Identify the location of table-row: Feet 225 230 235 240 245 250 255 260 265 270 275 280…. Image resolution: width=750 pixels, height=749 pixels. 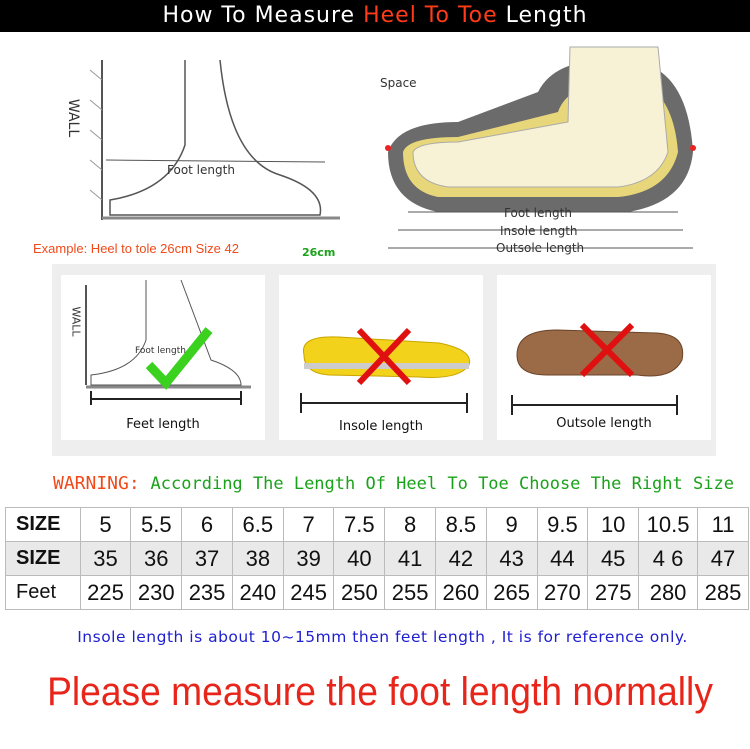
(377, 592).